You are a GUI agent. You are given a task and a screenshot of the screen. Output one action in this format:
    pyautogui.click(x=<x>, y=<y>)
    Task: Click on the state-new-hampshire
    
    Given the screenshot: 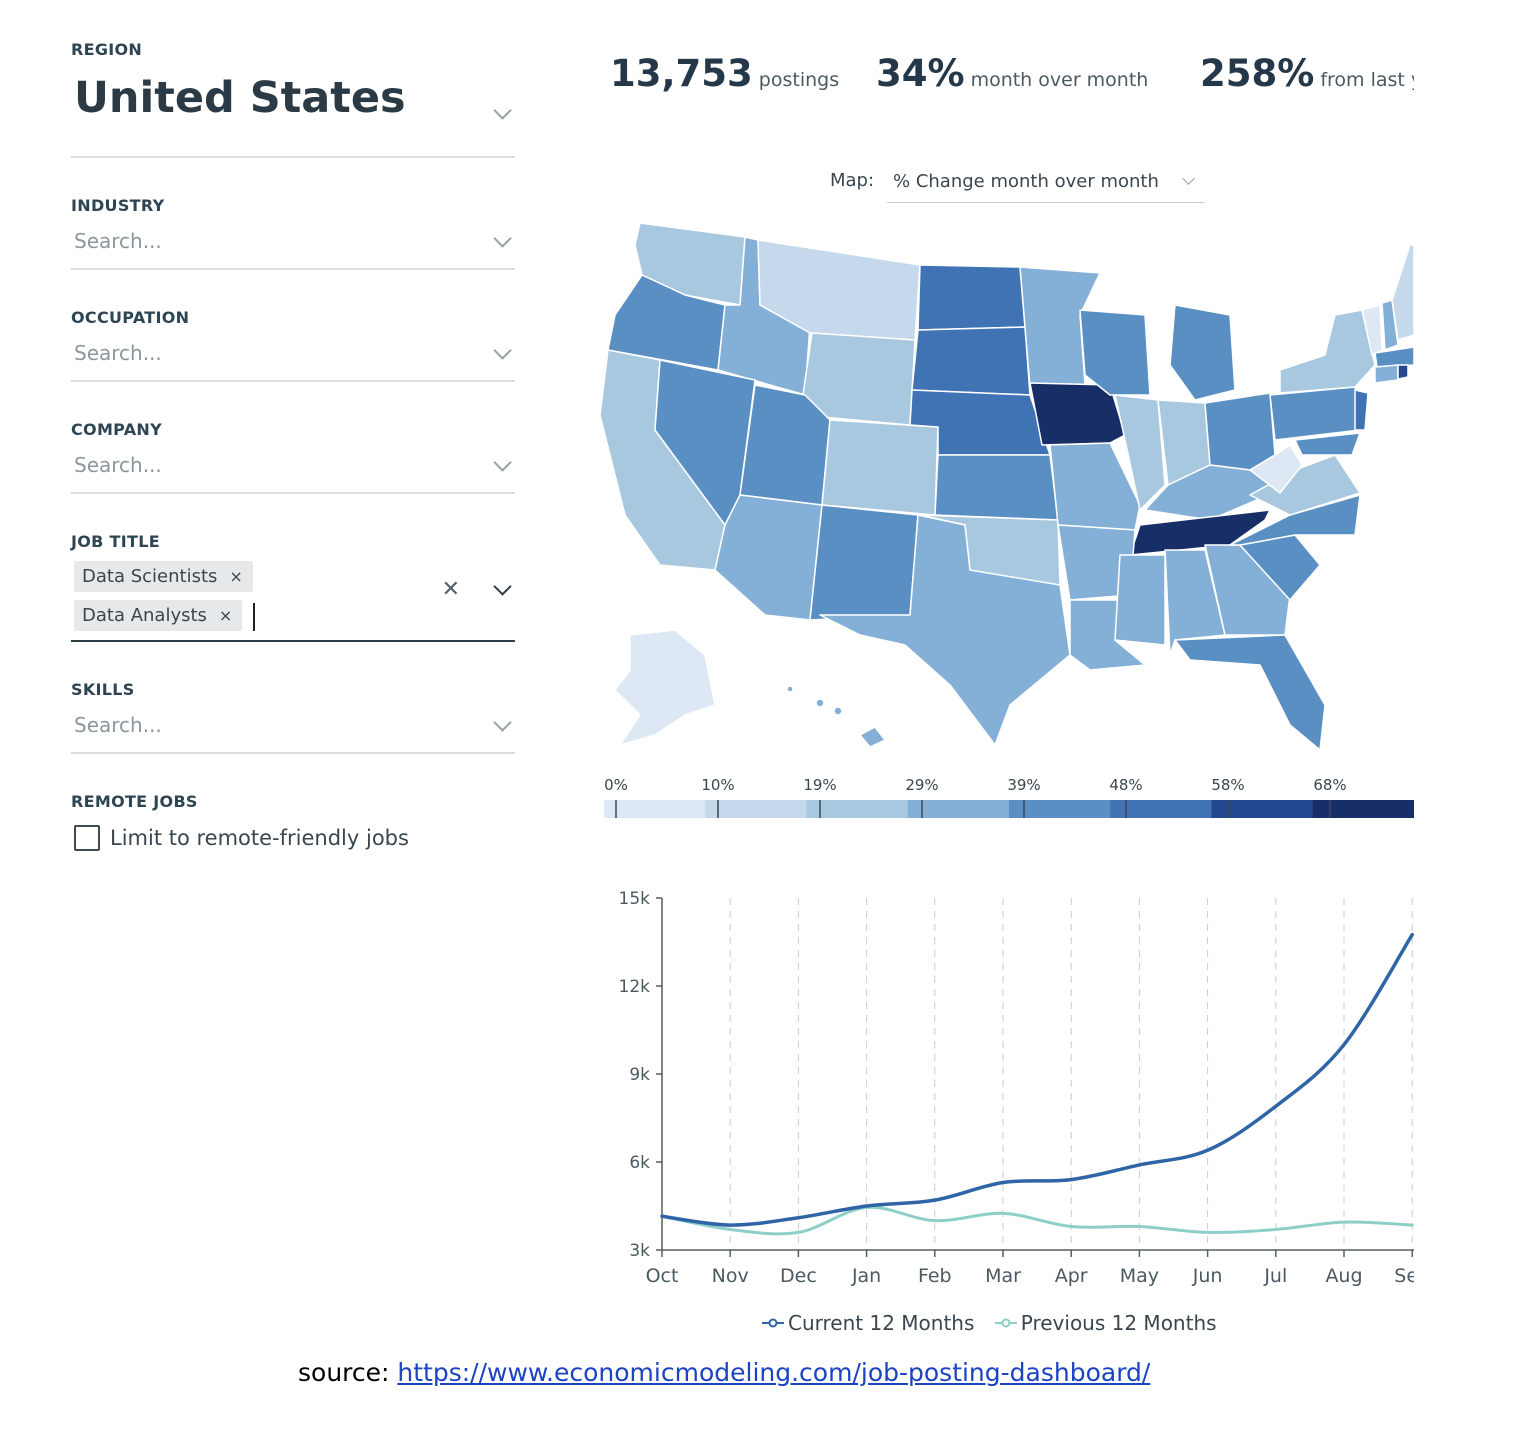 What is the action you would take?
    pyautogui.click(x=1390, y=325)
    